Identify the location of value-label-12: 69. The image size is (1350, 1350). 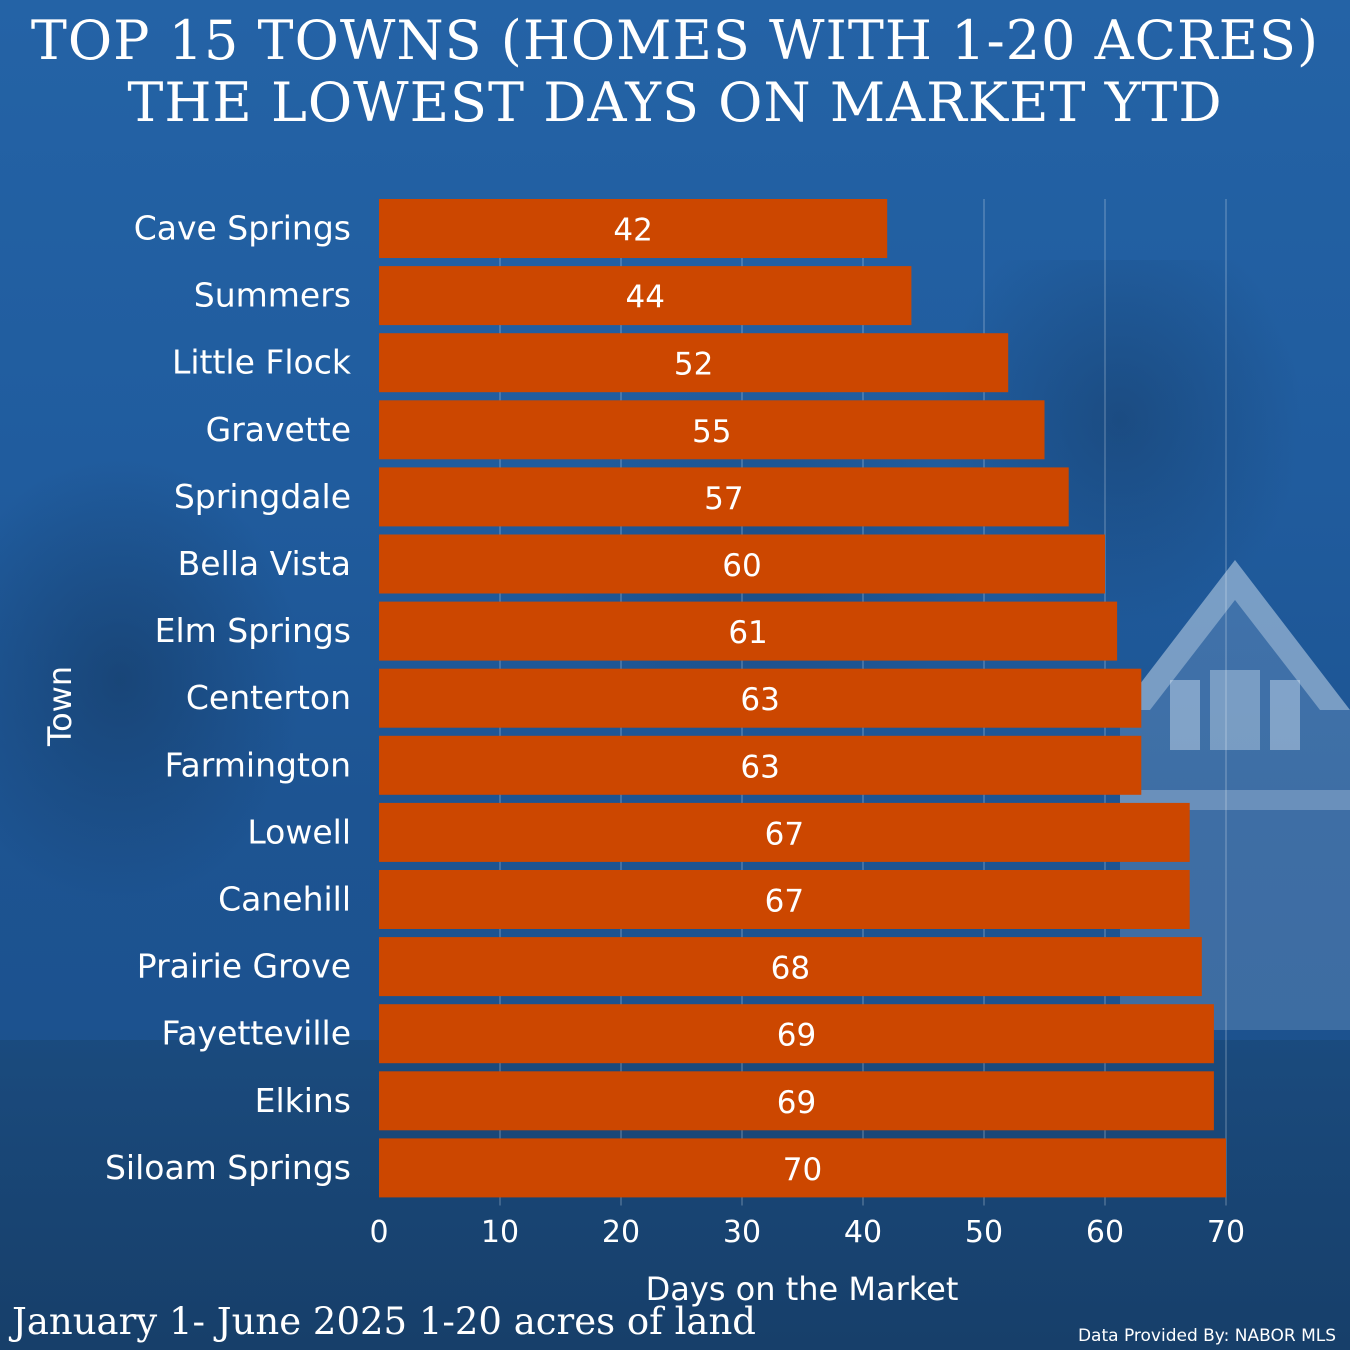
(796, 1036).